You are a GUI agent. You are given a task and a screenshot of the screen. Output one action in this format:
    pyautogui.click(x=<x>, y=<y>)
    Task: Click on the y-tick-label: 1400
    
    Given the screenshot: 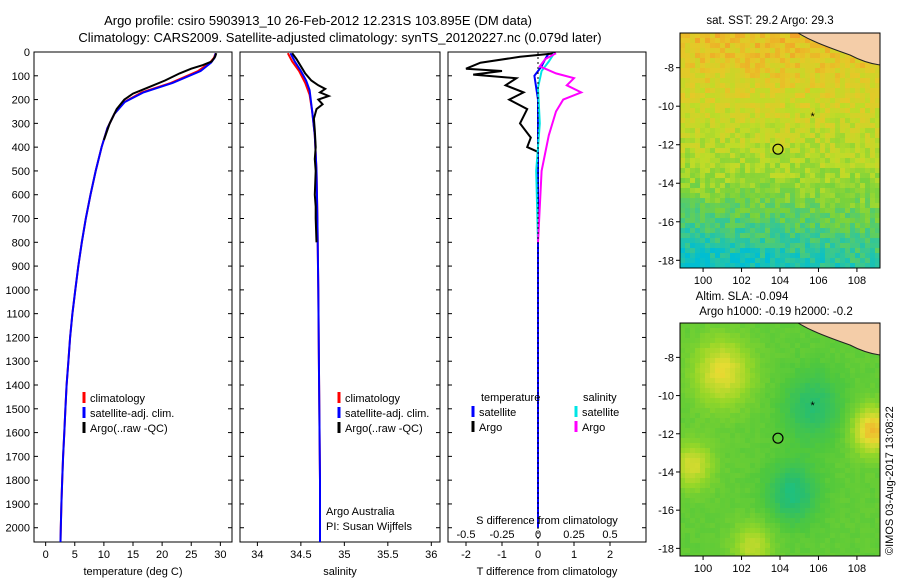 What is the action you would take?
    pyautogui.click(x=18, y=386)
    